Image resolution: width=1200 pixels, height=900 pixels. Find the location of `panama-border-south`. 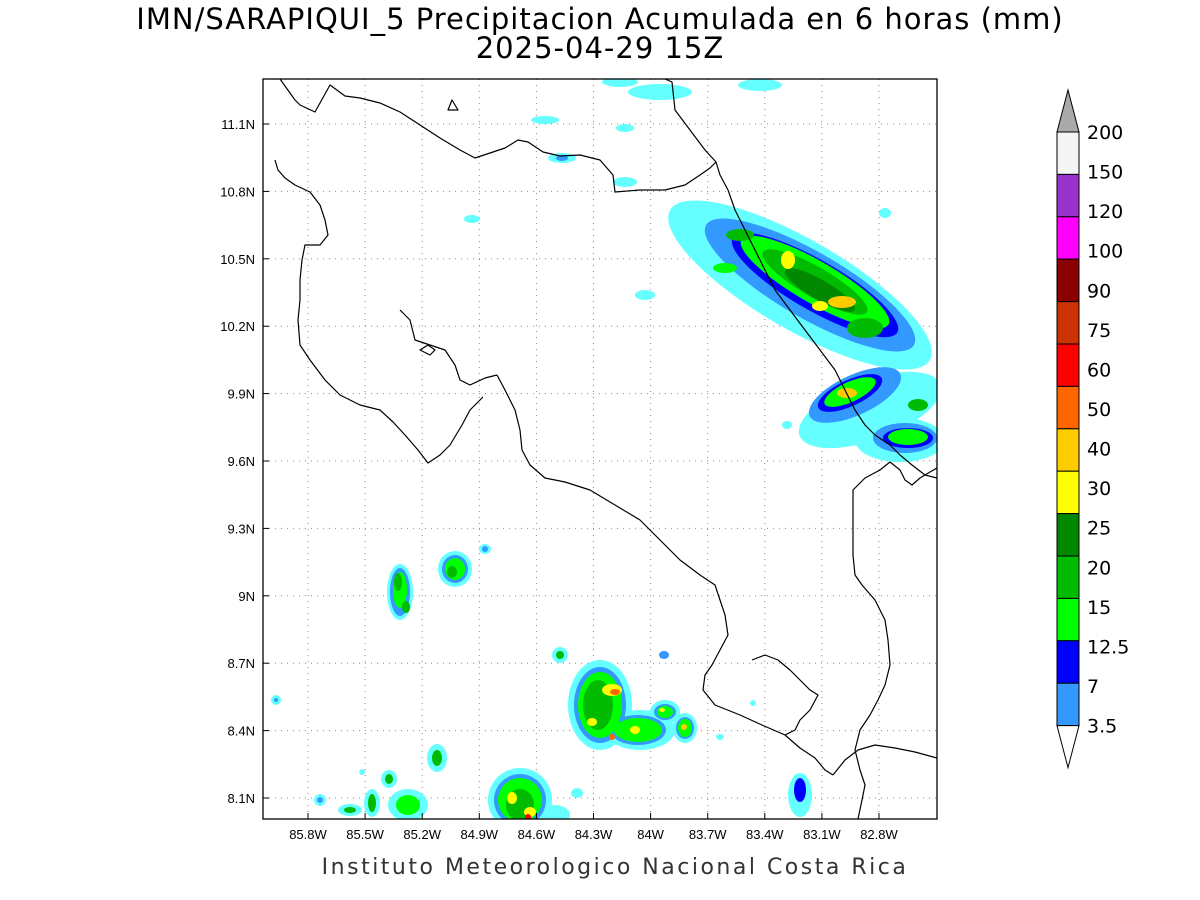

panama-border-south is located at coordinates (871, 640).